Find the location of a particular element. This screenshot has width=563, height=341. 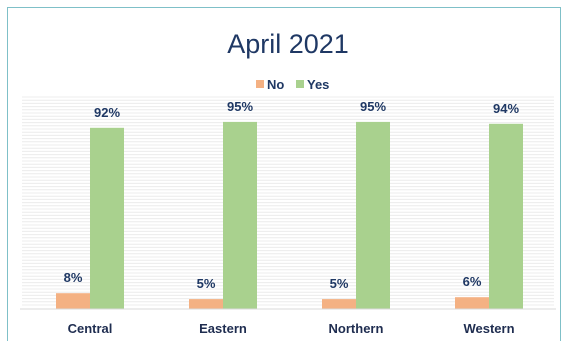

bar-yes-western is located at coordinates (506, 216).